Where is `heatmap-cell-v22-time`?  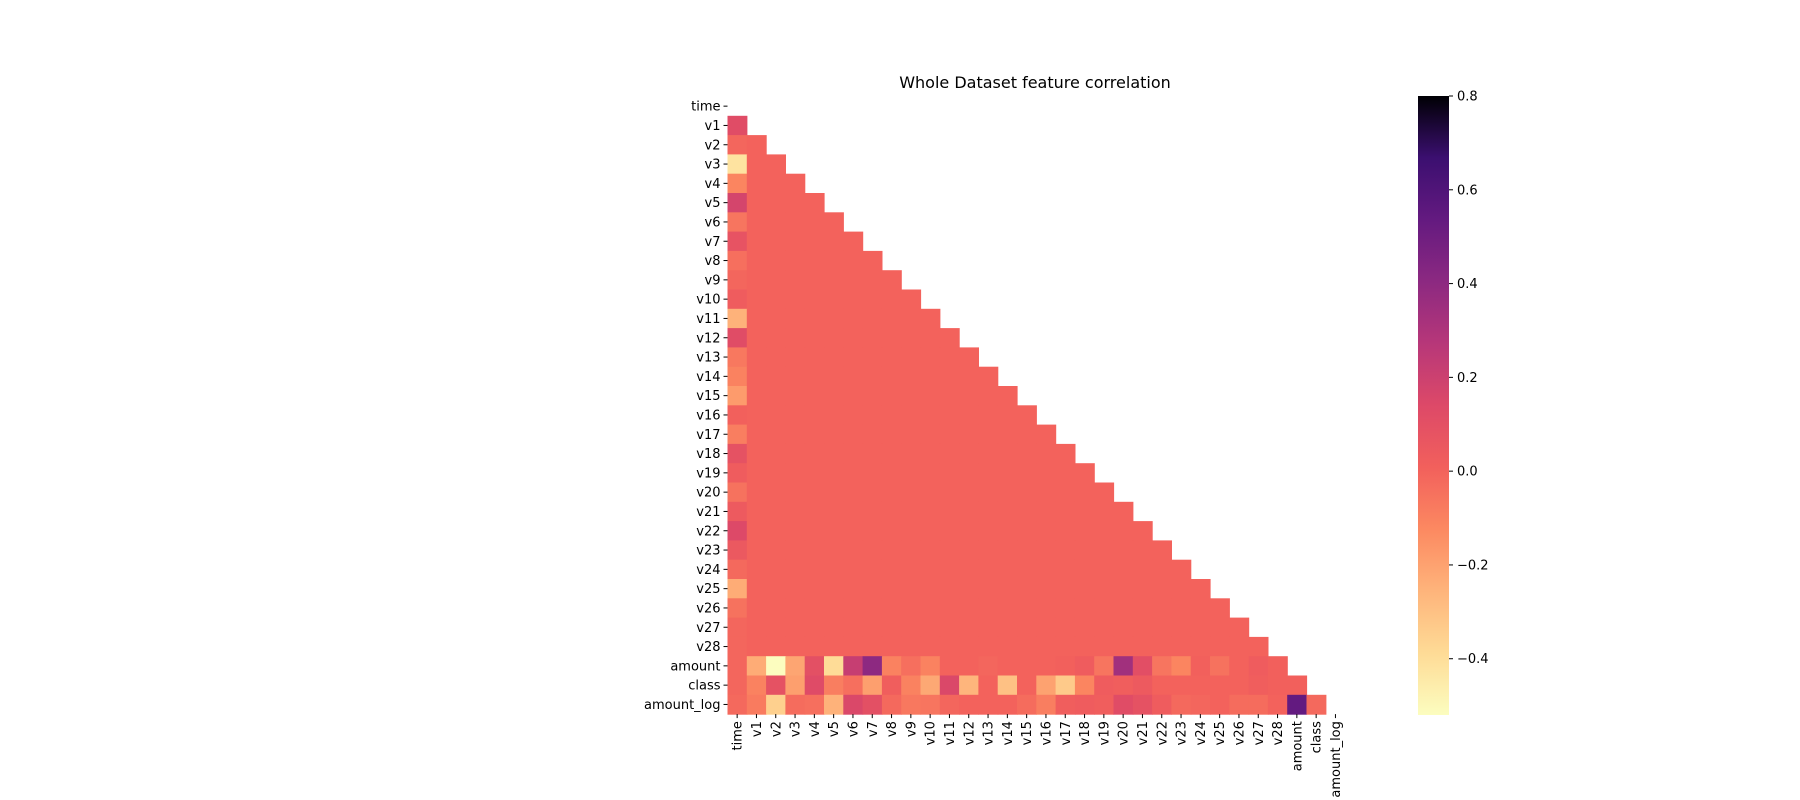
heatmap-cell-v22-time is located at coordinates (737, 531).